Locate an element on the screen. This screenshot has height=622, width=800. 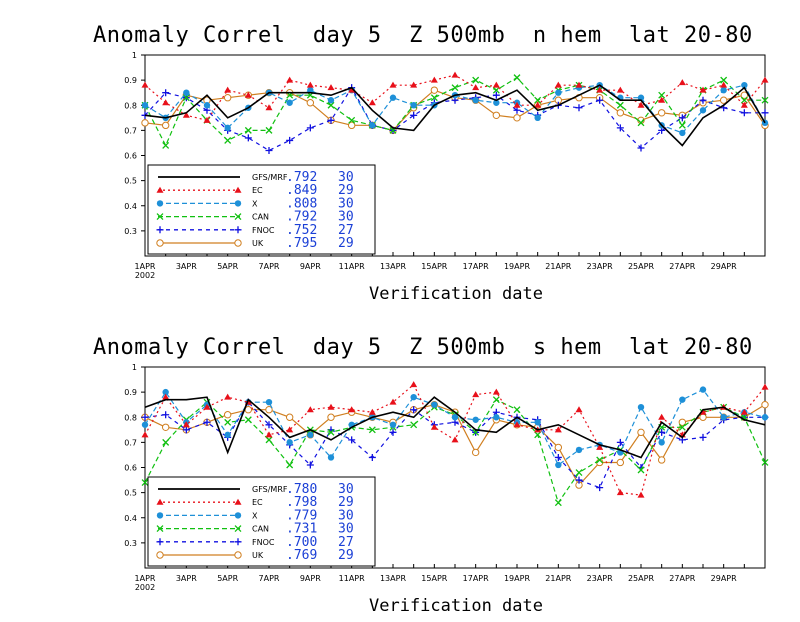
x-tick-label: 3APR is located at coordinates (186, 266).